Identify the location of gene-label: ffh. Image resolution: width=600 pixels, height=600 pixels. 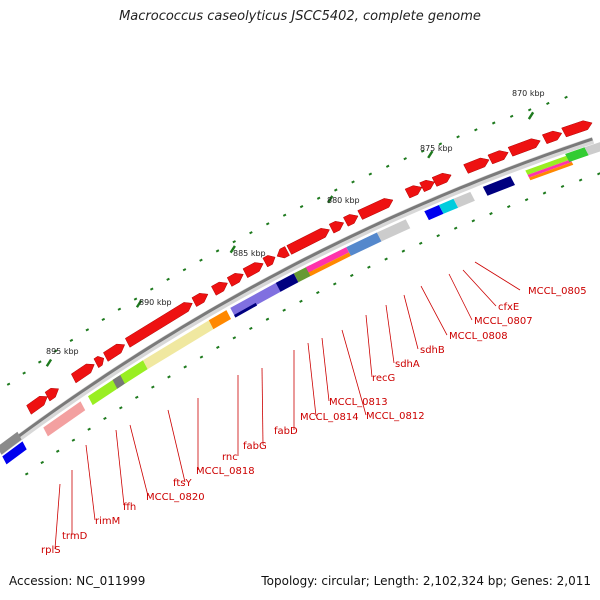
(129, 507).